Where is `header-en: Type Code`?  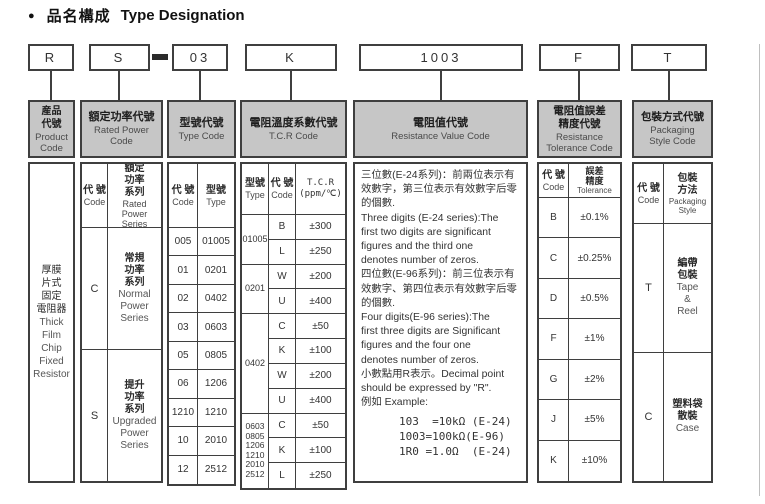 header-en: Type Code is located at coordinates (201, 136).